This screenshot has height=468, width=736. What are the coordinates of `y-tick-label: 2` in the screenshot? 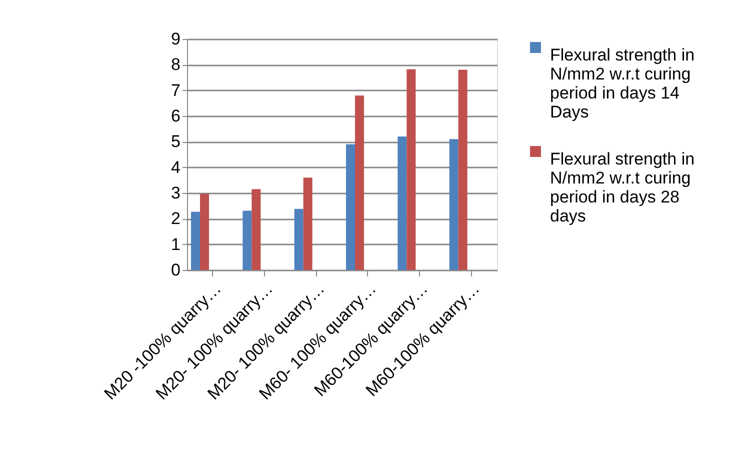 It's located at (175, 218).